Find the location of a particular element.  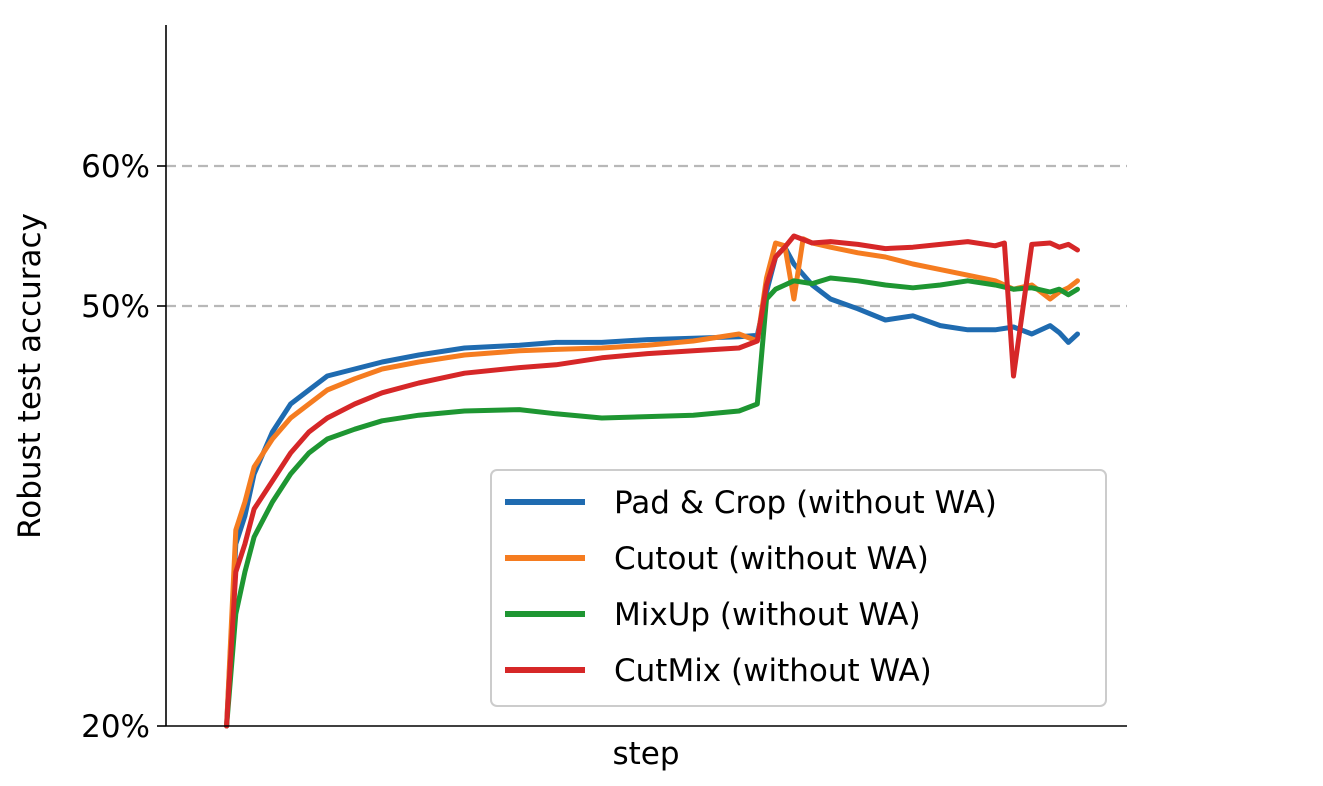

legend-box is located at coordinates (798, 588).